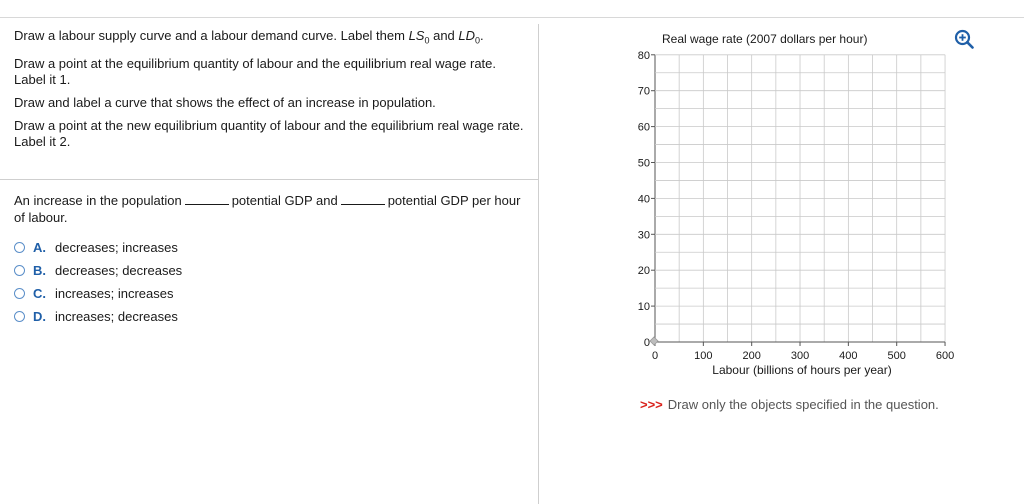  I want to click on choice-d: D. increases; decreases, so click(98, 316).